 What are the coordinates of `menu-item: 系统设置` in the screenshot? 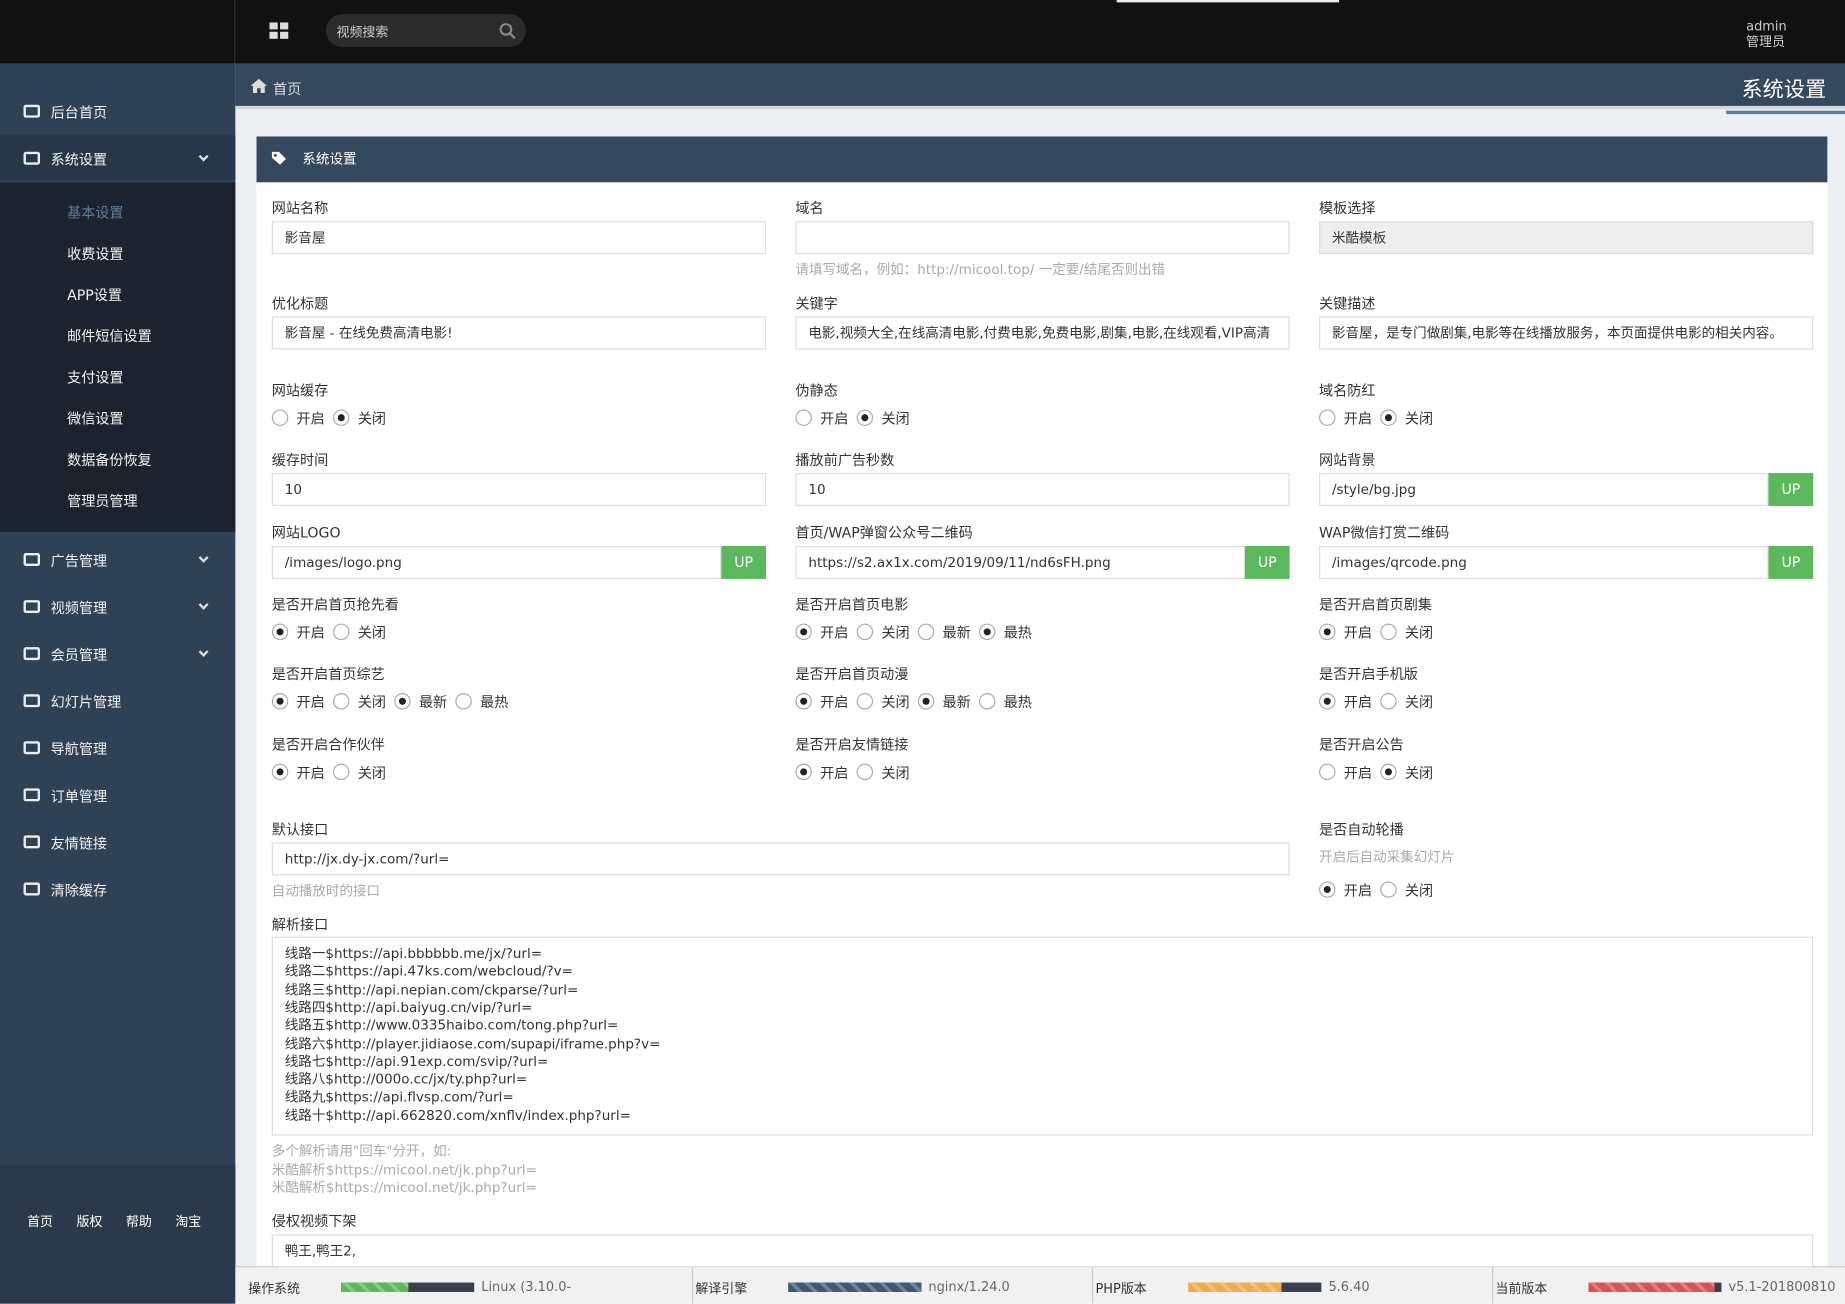 It's located at (79, 160).